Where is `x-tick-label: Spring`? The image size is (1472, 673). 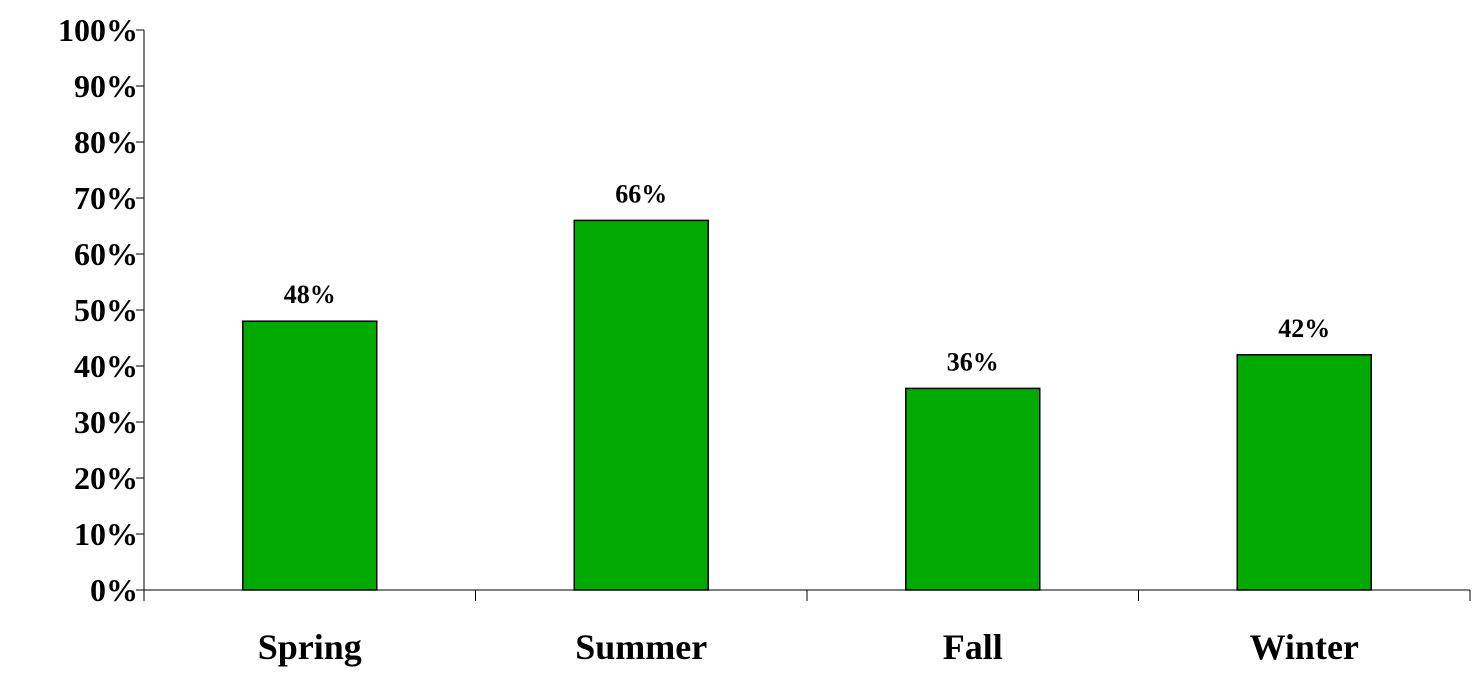 x-tick-label: Spring is located at coordinates (310, 647).